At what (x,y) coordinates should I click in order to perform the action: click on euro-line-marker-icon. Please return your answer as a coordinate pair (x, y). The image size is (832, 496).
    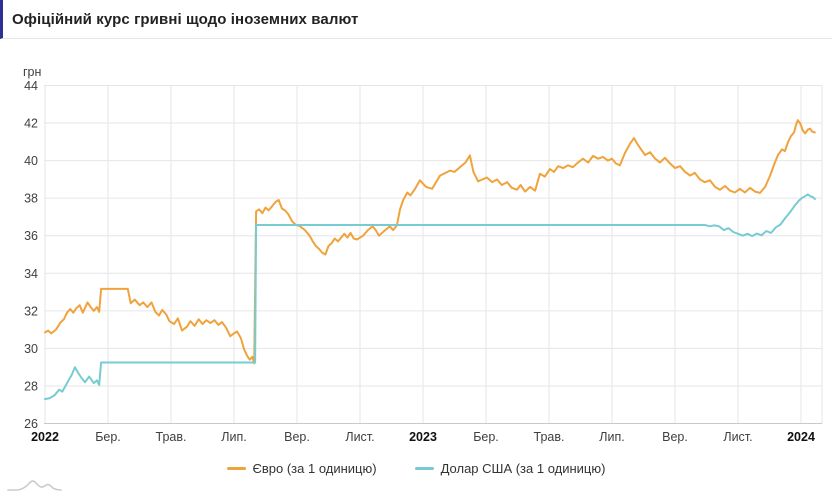
    Looking at the image, I should click on (236, 468).